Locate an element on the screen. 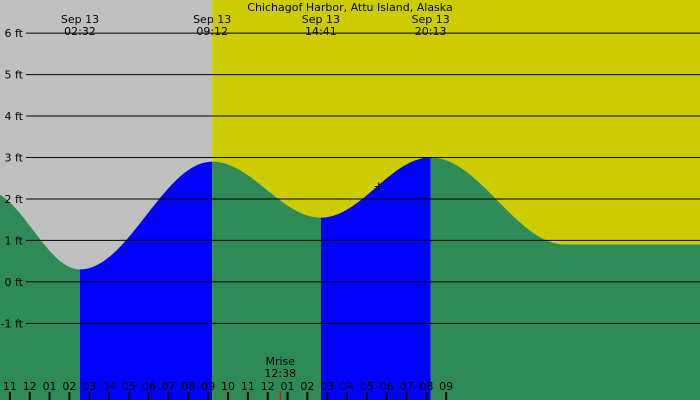 Image resolution: width=700 pixels, height=400 pixels. tide-time-label: 02:32 is located at coordinates (80, 31).